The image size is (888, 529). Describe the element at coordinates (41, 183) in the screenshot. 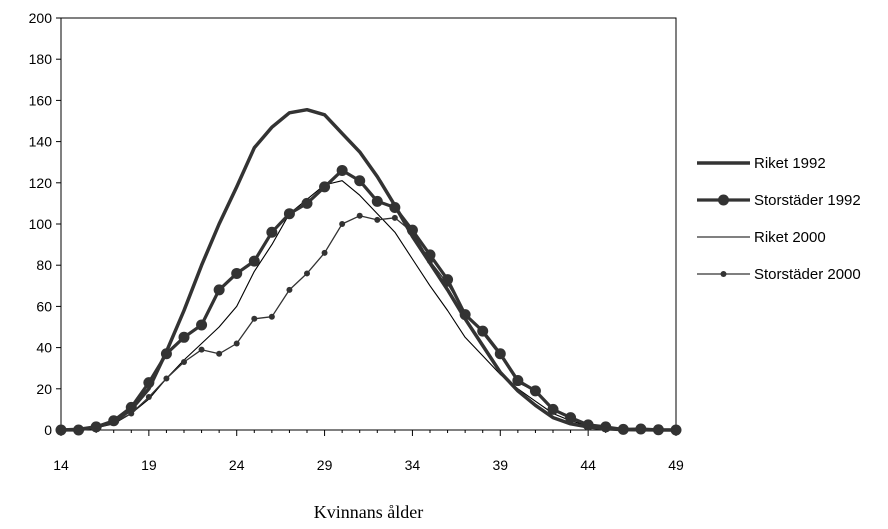

I see `y-tick-label: 120` at that location.